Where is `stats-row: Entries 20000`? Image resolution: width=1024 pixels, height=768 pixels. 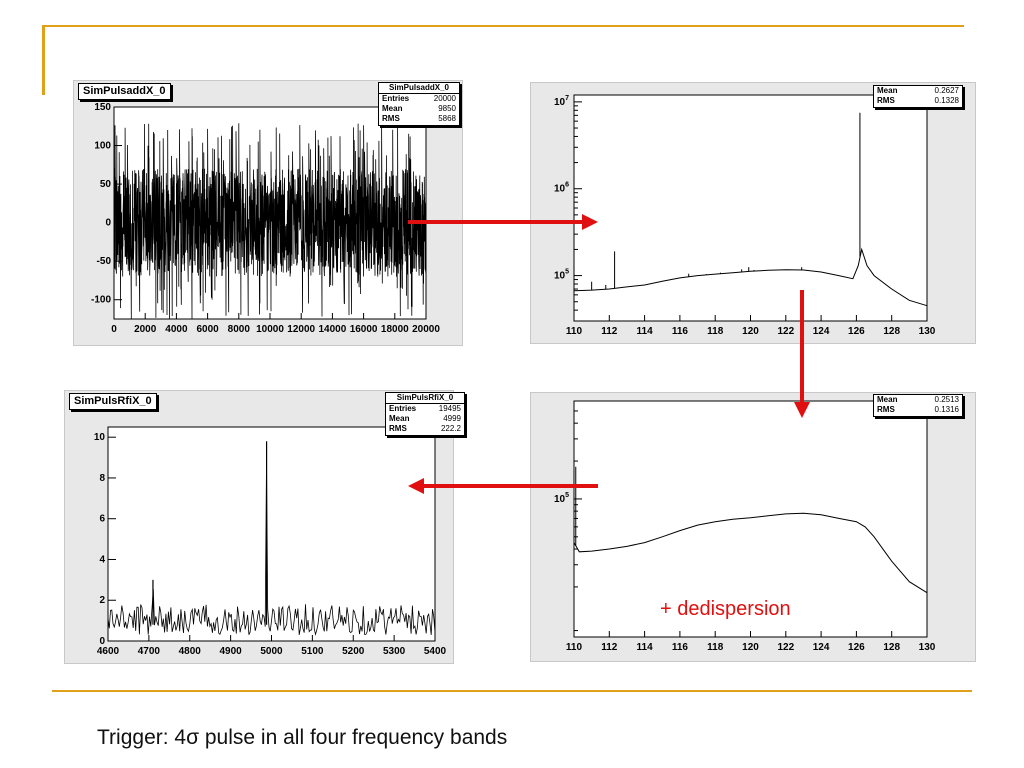 stats-row: Entries 20000 is located at coordinates (419, 98).